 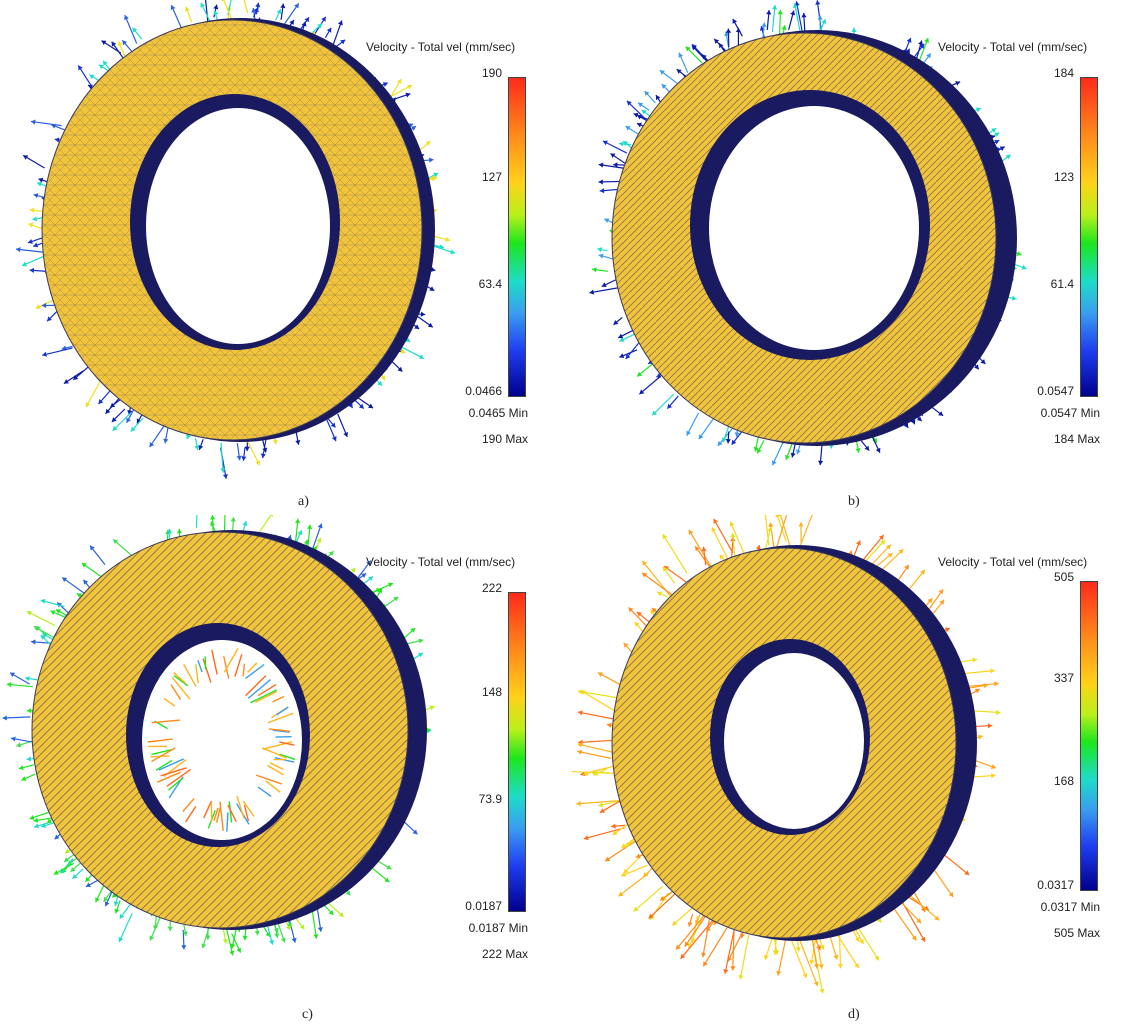 What do you see at coordinates (1063, 73) in the screenshot?
I see `scale-tick-max: 184` at bounding box center [1063, 73].